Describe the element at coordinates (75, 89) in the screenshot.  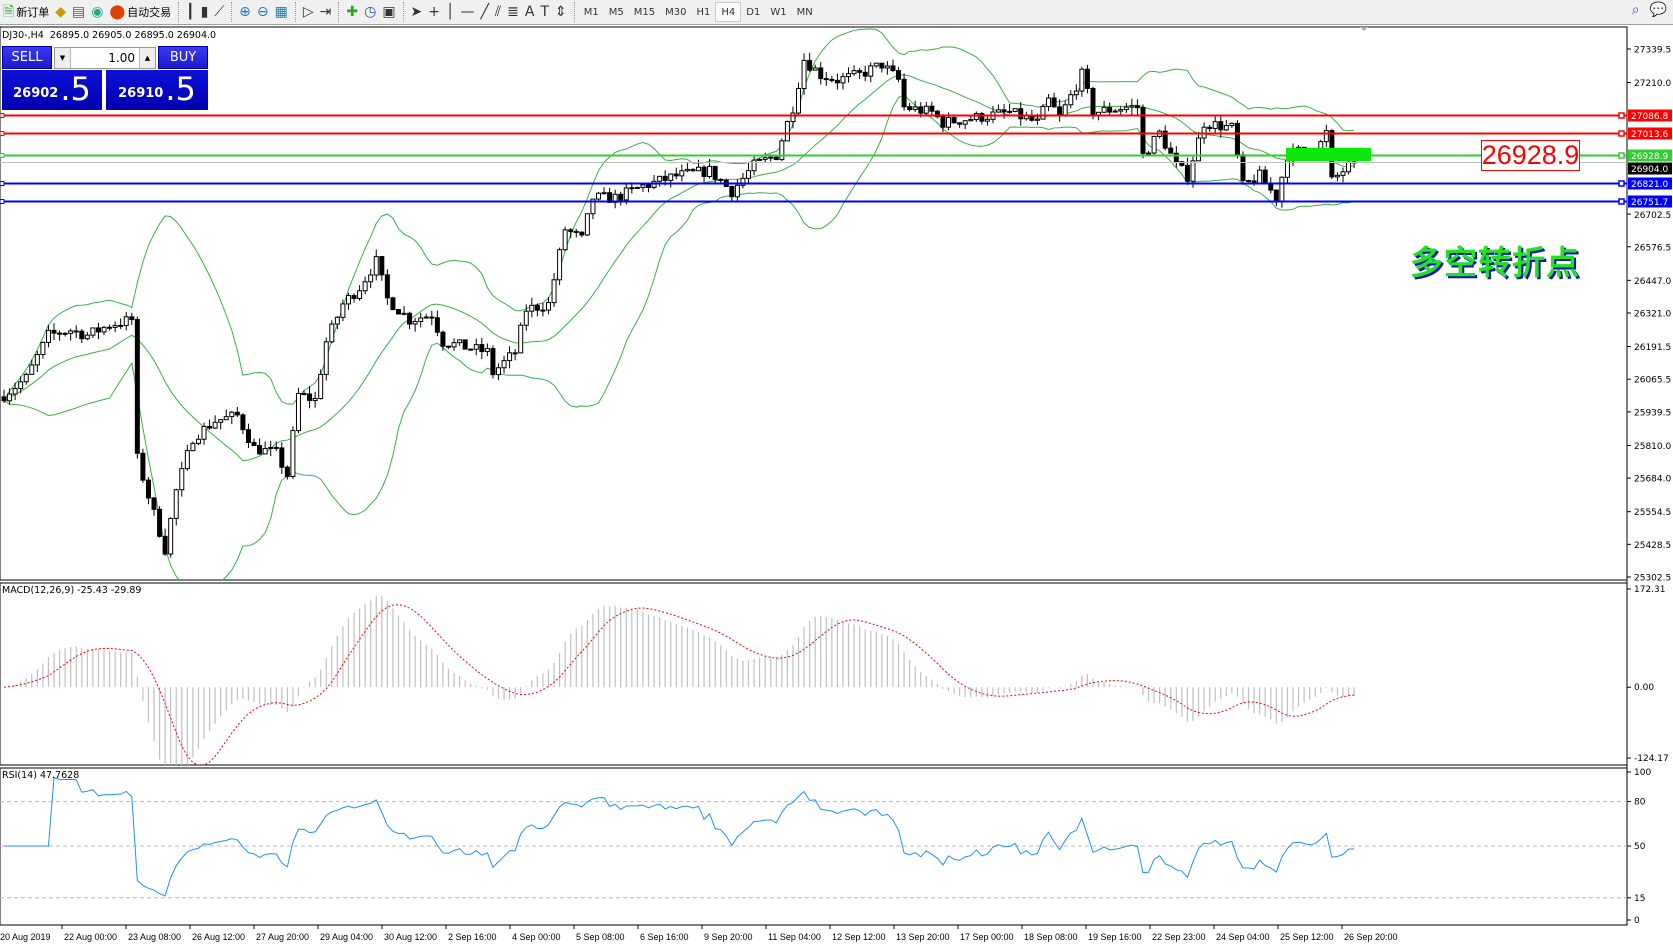
I see `sell-price-pips: .5` at that location.